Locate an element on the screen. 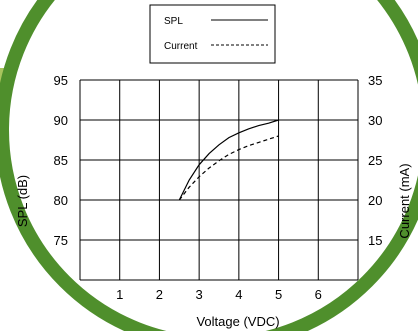 Image resolution: width=418 pixels, height=331 pixels. y-tick-label: 90 is located at coordinates (61, 120).